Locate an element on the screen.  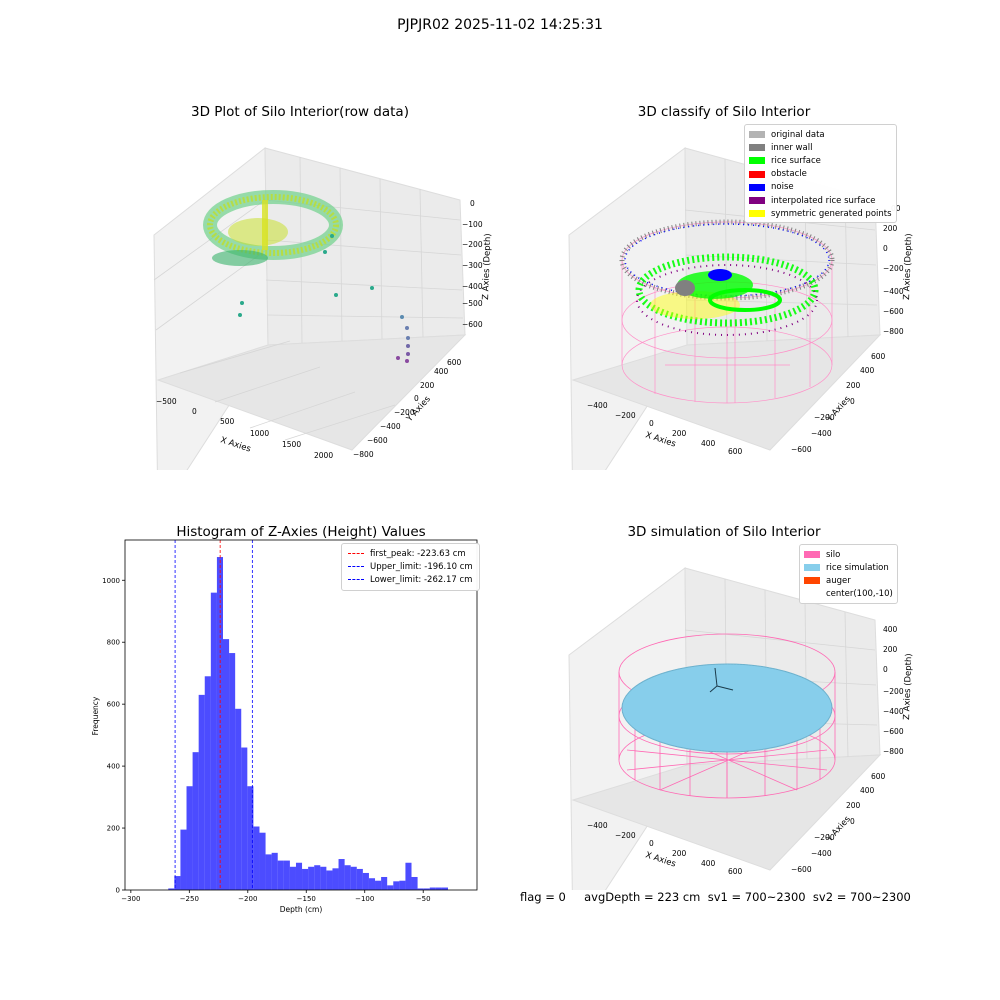
classify-ztick: −800 is located at coordinates (893, 331).